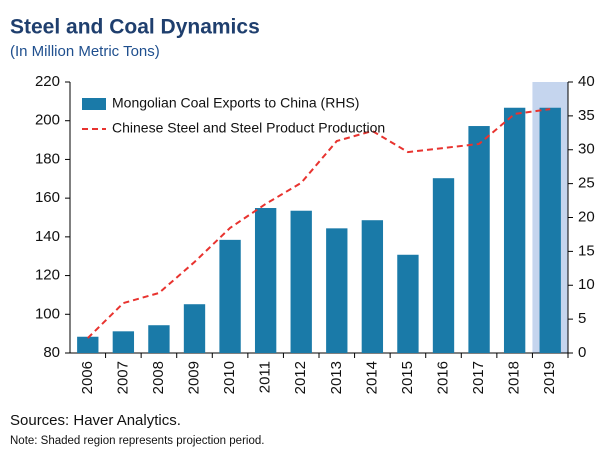  What do you see at coordinates (85, 51) in the screenshot?
I see `chart-subtitle: (In Million Metric Tons)` at bounding box center [85, 51].